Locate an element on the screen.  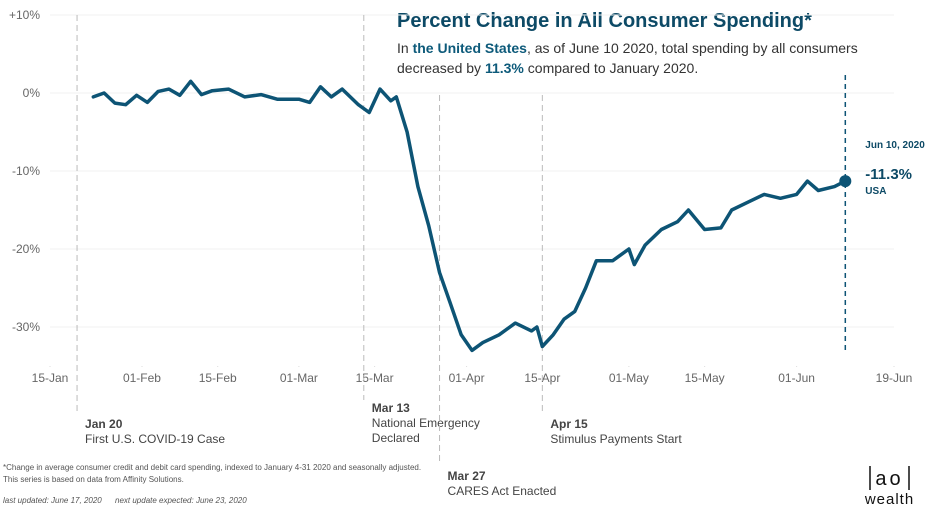
subtitle-part: decreased by is located at coordinates (441, 68).